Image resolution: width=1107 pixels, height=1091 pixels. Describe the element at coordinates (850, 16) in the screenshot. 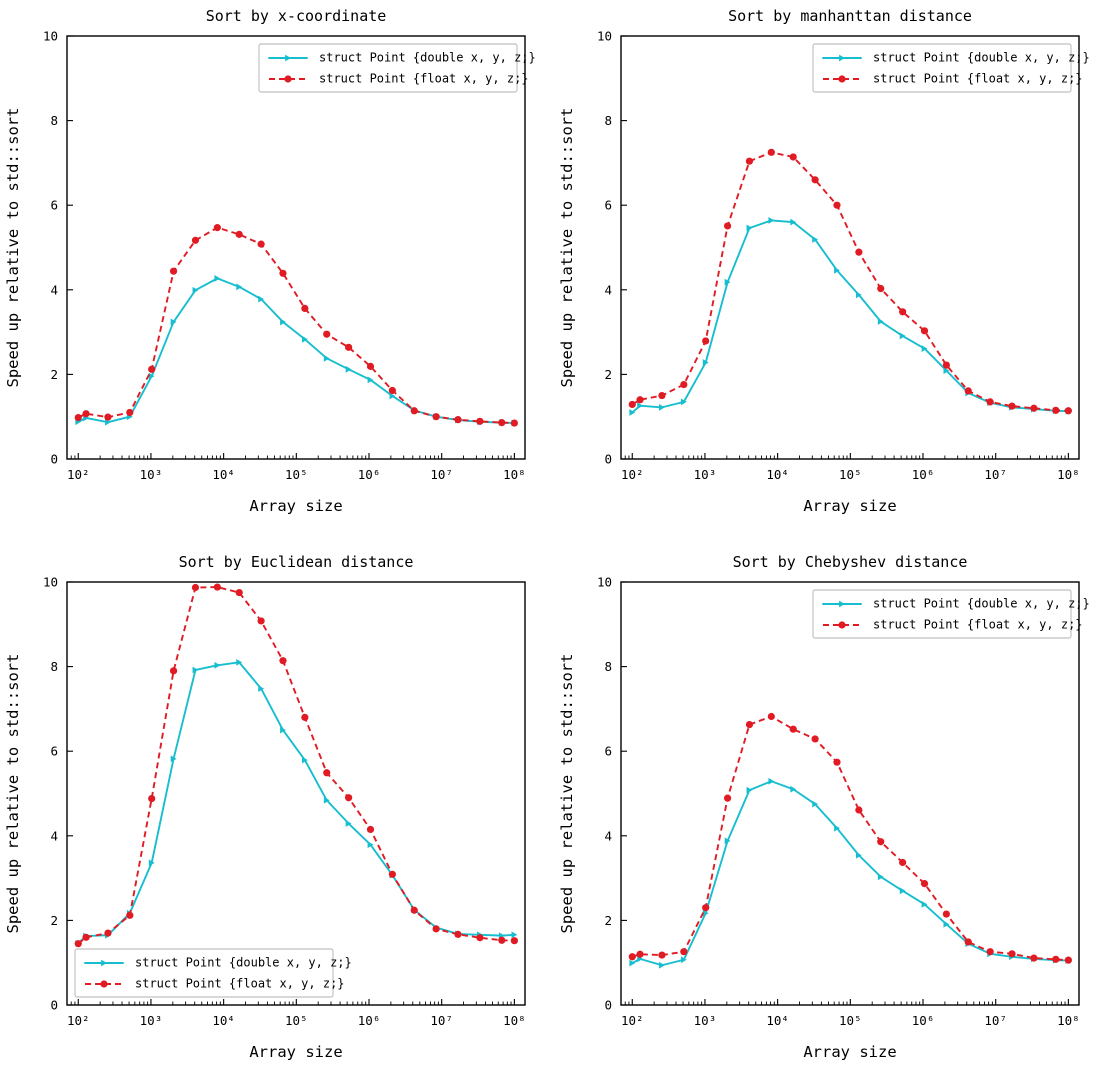

I see `panel-title: Sort by manhanttan distance` at that location.